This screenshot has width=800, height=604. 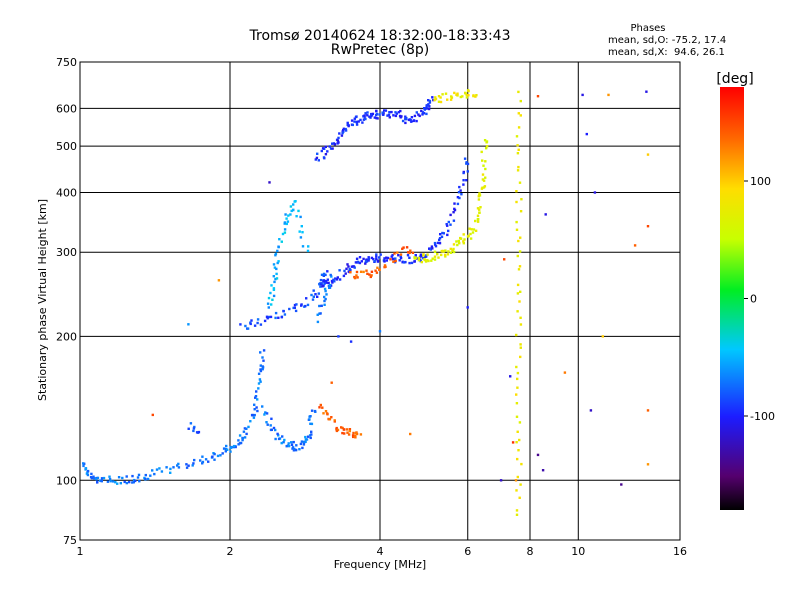 I want to click on x-tick-label: 10, so click(x=578, y=551).